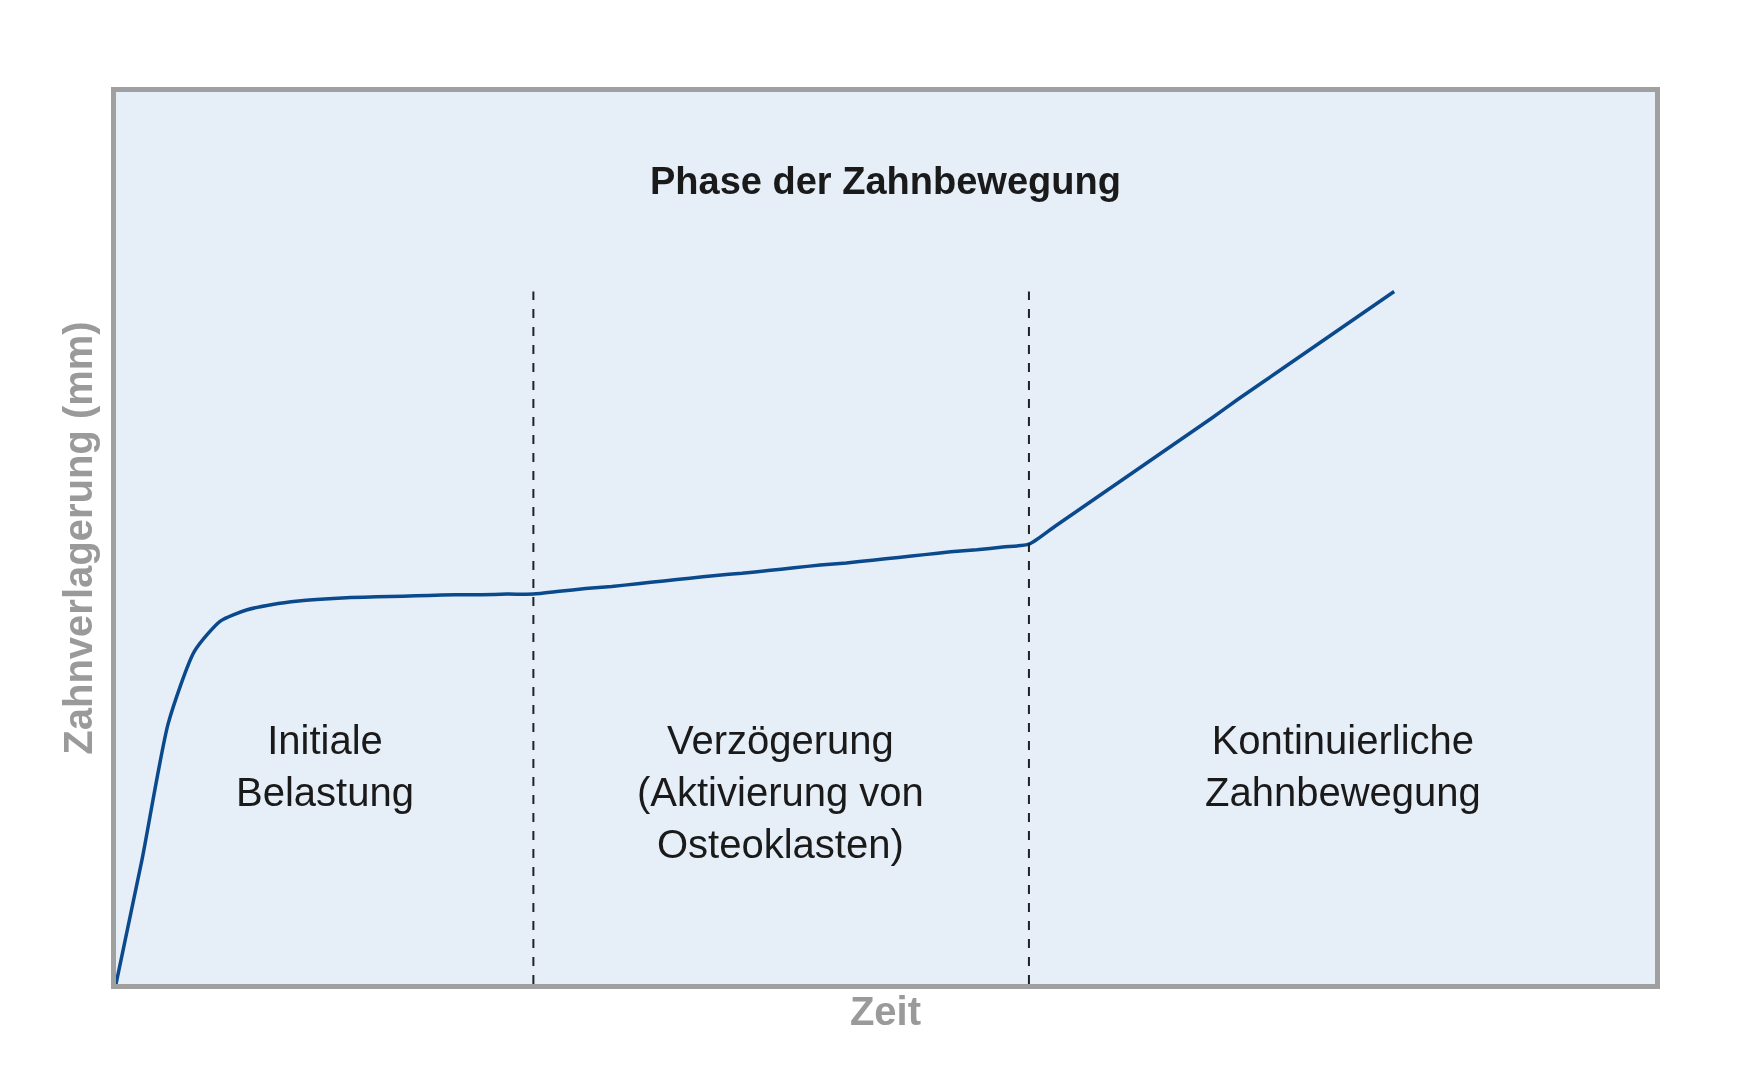 The height and width of the screenshot is (1080, 1746). What do you see at coordinates (1343, 766) in the screenshot?
I see `annotation: Kontinuierliche Zahnbewegung` at bounding box center [1343, 766].